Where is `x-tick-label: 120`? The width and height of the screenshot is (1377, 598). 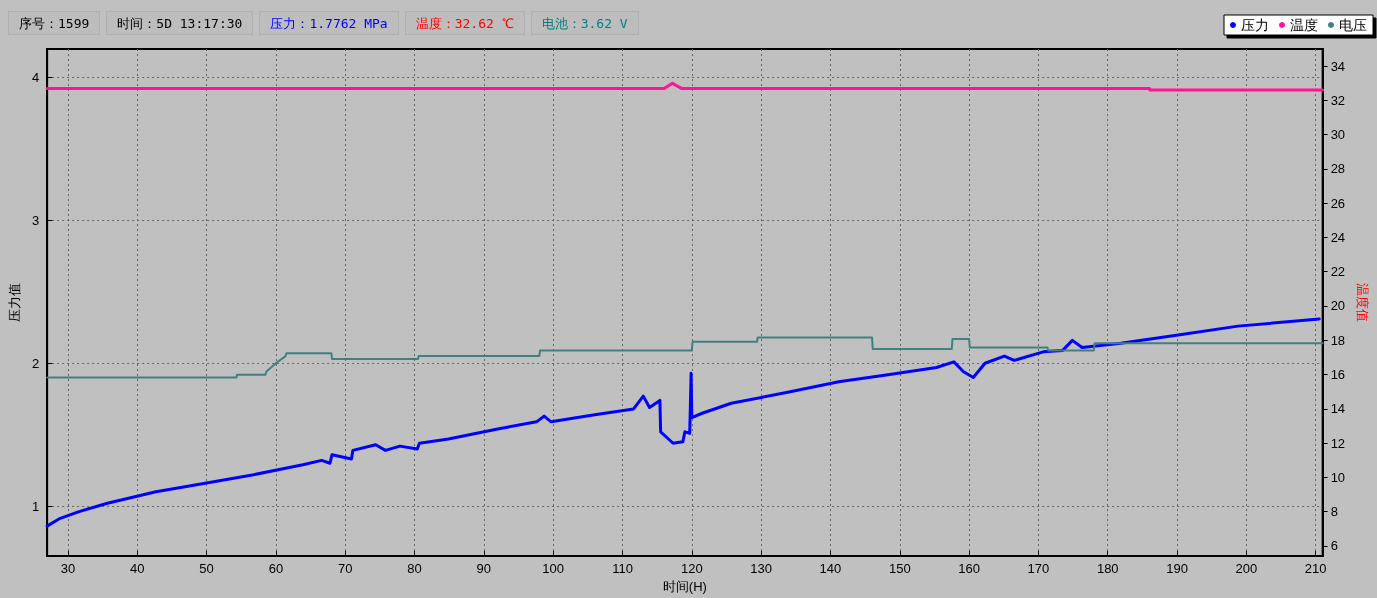
x-tick-label: 120 is located at coordinates (691, 569).